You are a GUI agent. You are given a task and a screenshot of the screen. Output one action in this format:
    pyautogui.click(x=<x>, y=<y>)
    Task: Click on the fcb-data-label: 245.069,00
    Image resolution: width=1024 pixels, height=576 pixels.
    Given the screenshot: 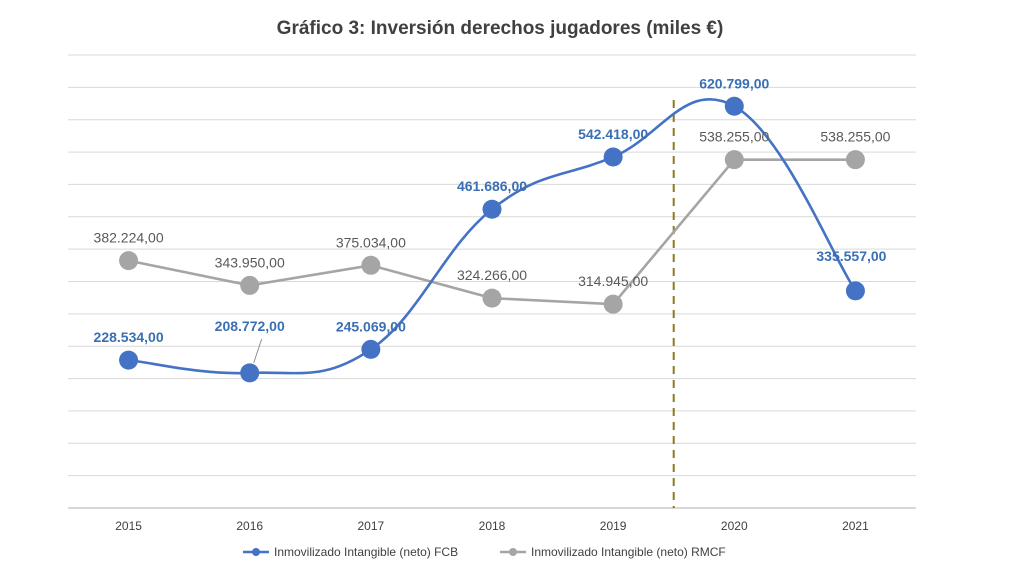 What is the action you would take?
    pyautogui.click(x=371, y=326)
    